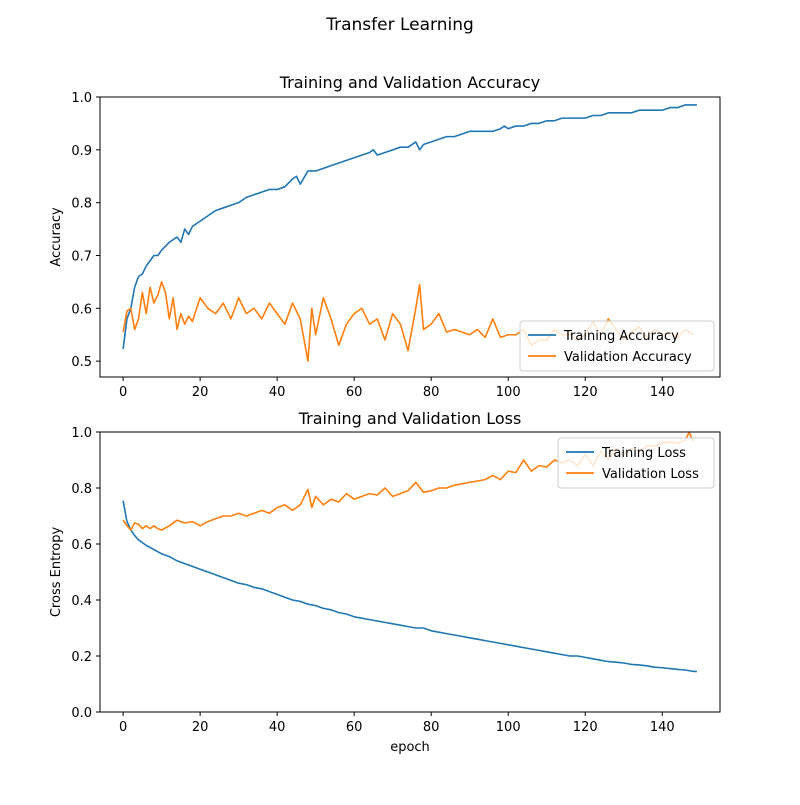 This screenshot has height=805, width=800. Describe the element at coordinates (628, 357) in the screenshot. I see `accuracy-legend-label: Validation Accuracy` at that location.